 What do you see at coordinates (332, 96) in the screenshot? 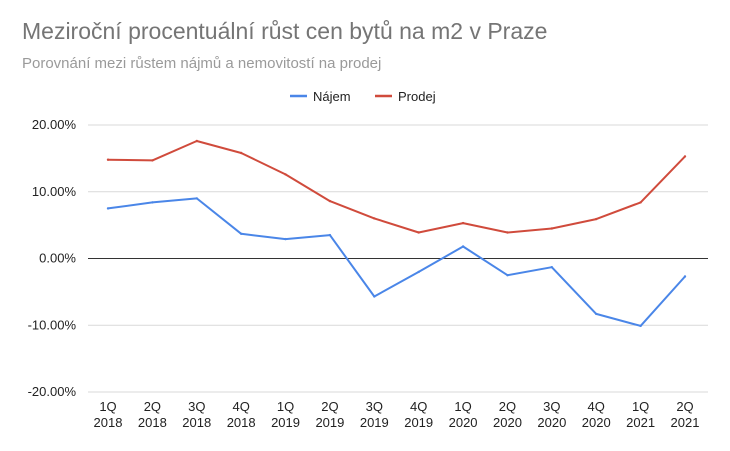
I see `legend-label: Nájem` at bounding box center [332, 96].